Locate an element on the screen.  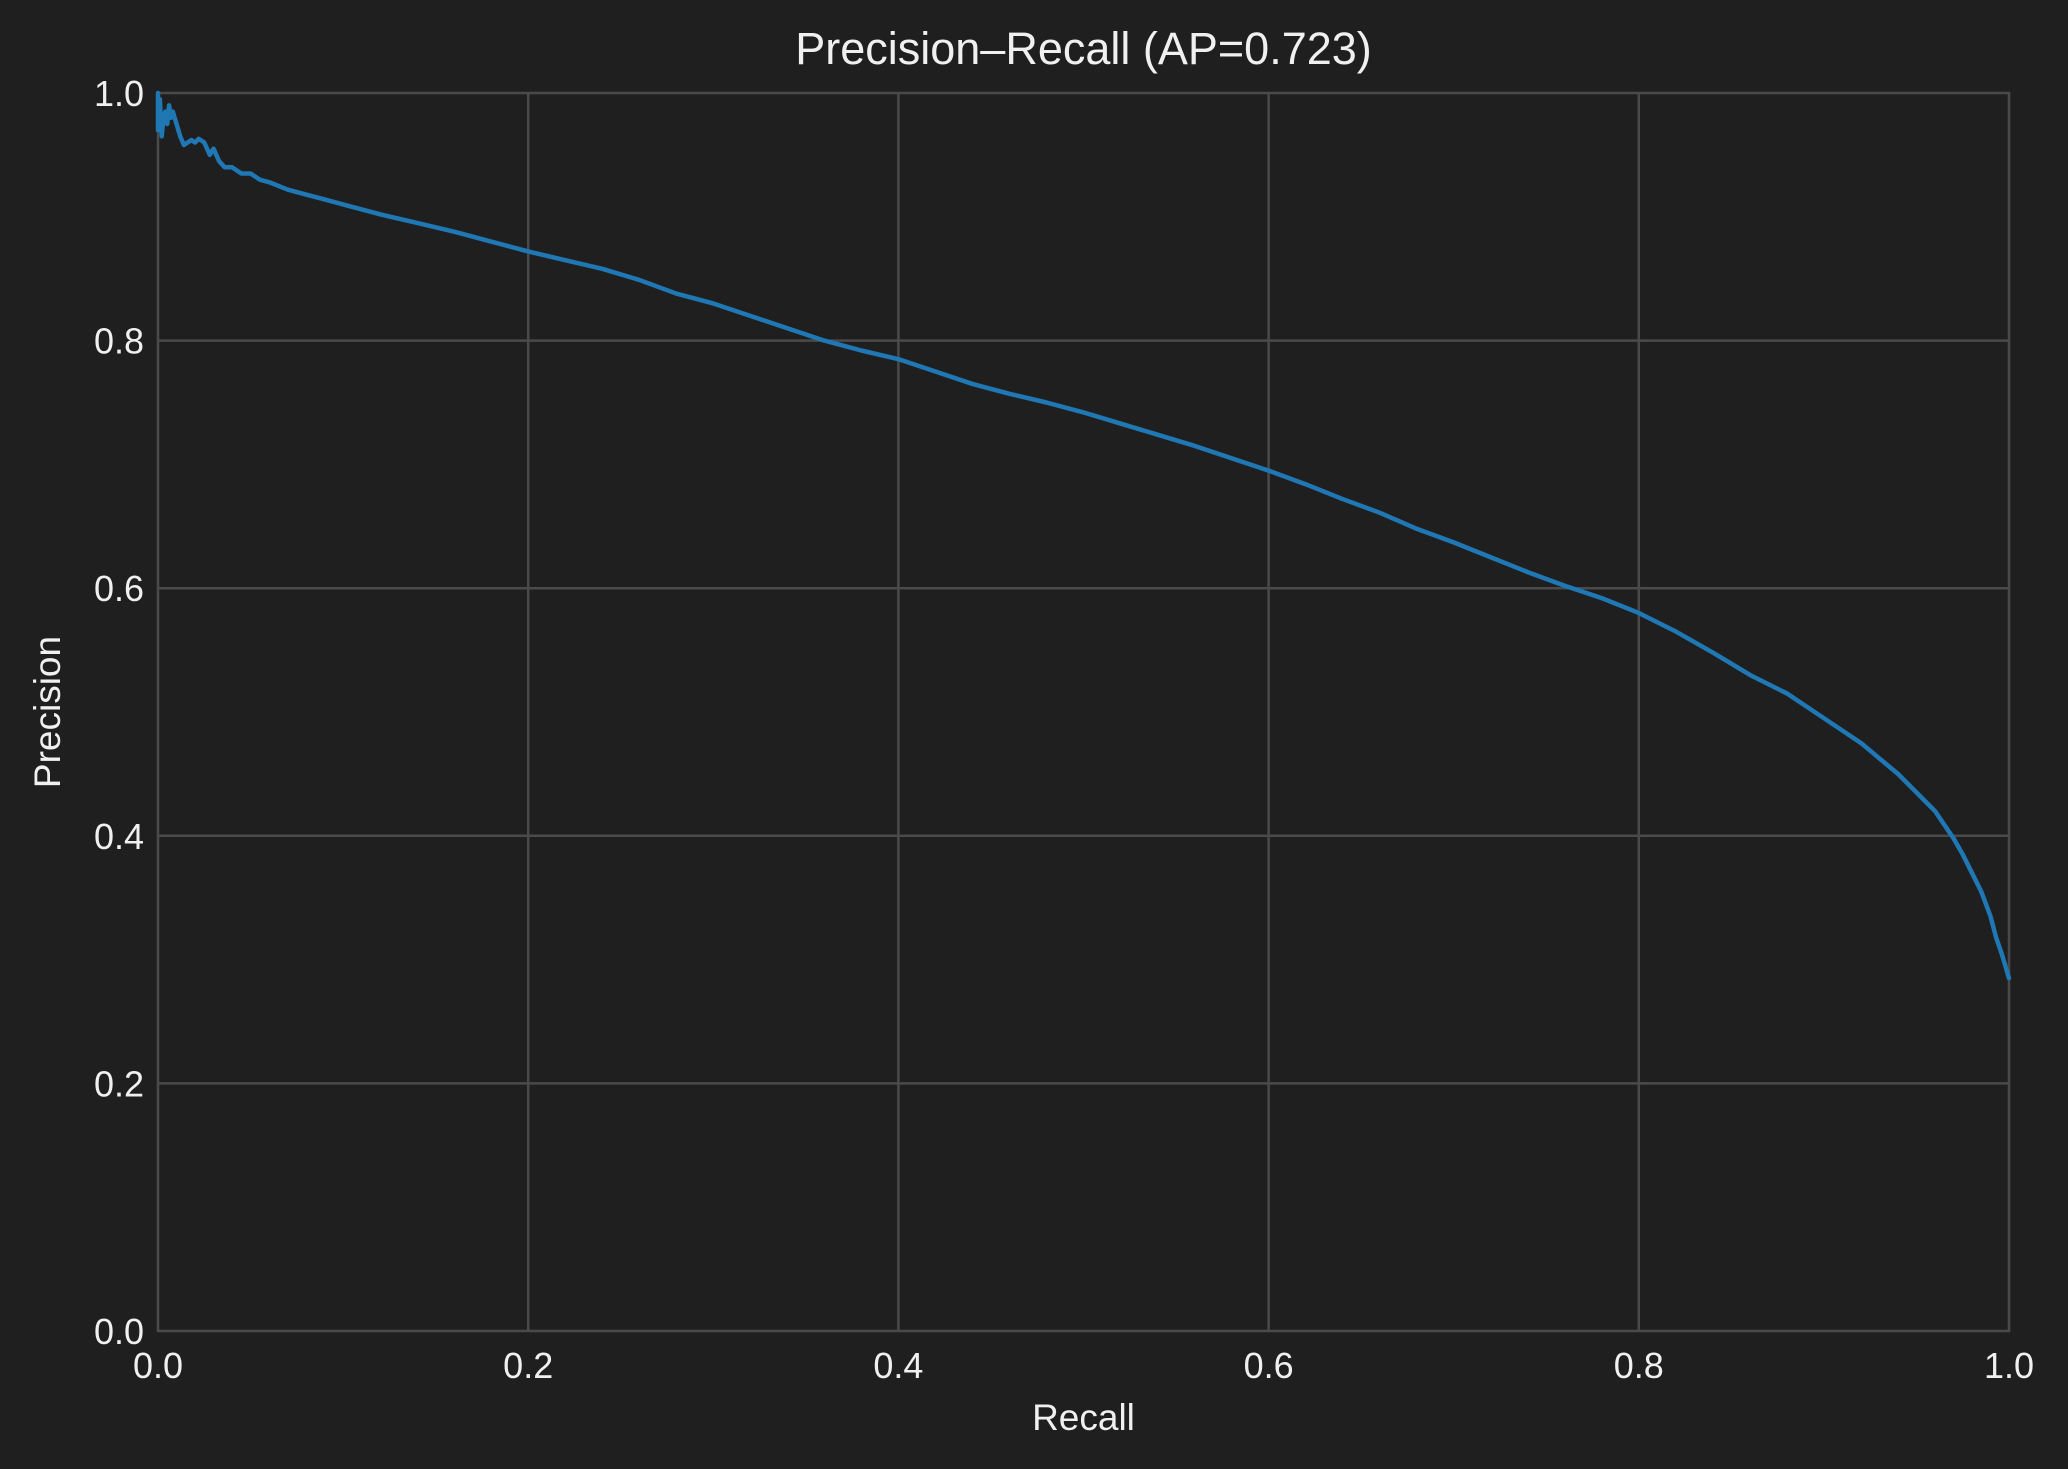
y-tick-label: 0.0 is located at coordinates (119, 1331).